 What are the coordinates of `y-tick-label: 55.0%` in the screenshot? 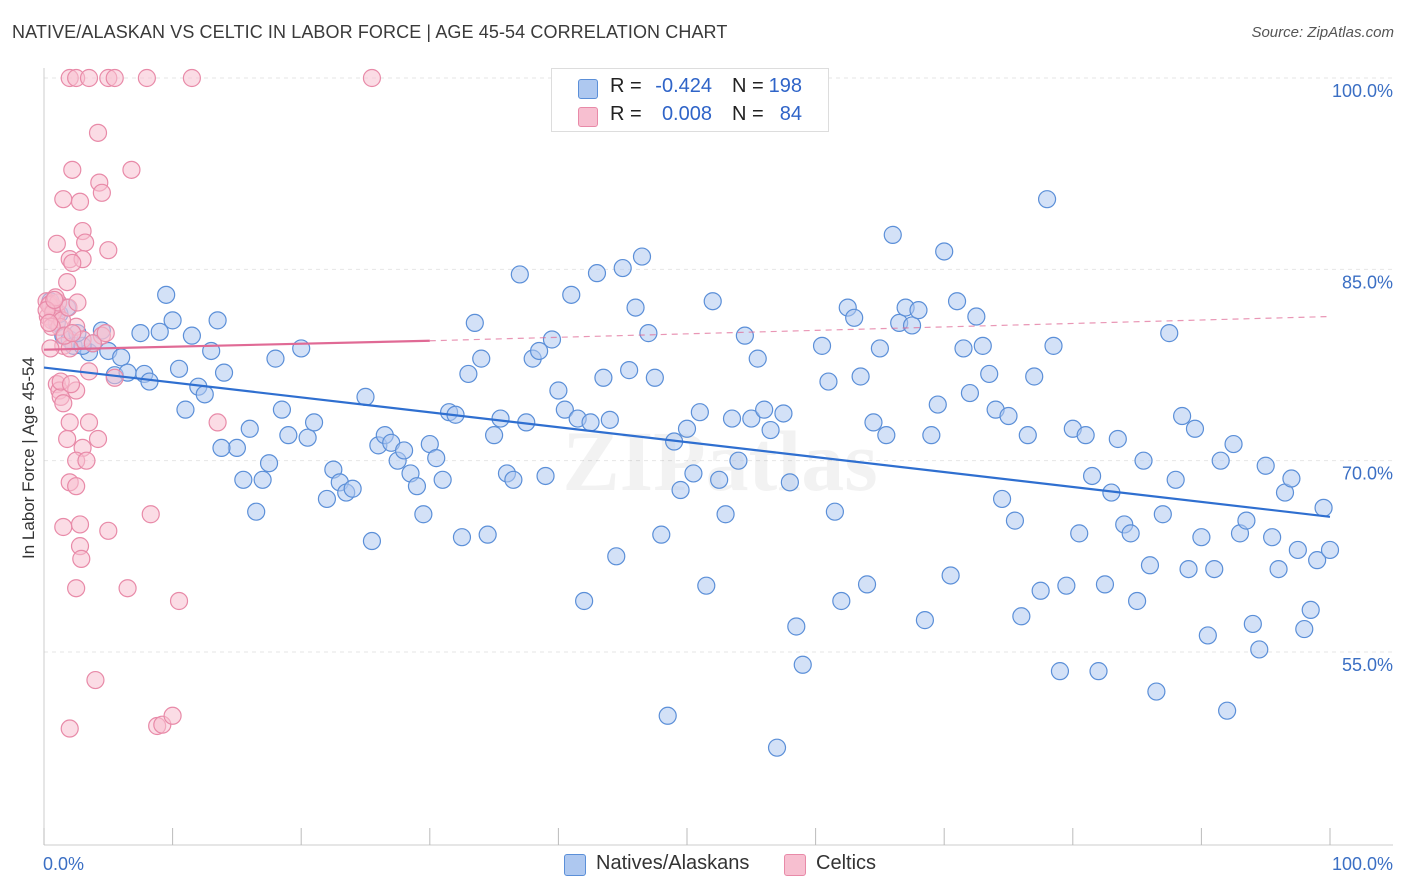 It's located at (1367, 665).